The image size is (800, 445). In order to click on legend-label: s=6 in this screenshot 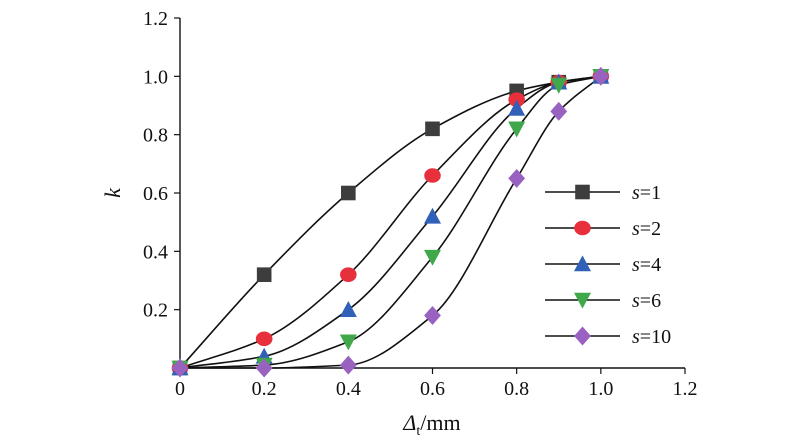, I will do `click(646, 301)`.